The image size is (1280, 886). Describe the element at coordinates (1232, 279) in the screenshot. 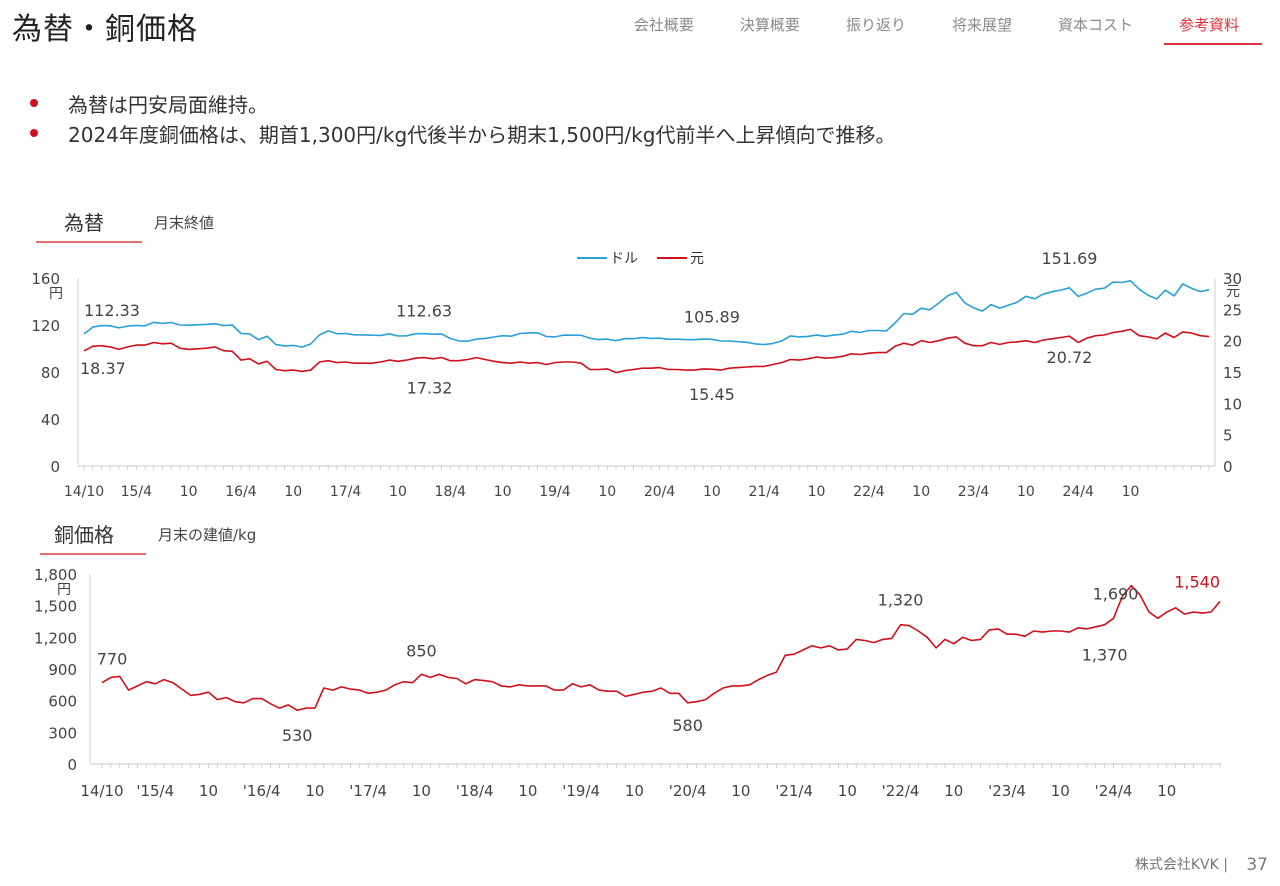

I see `fx-y-right-tick-label: 30` at that location.